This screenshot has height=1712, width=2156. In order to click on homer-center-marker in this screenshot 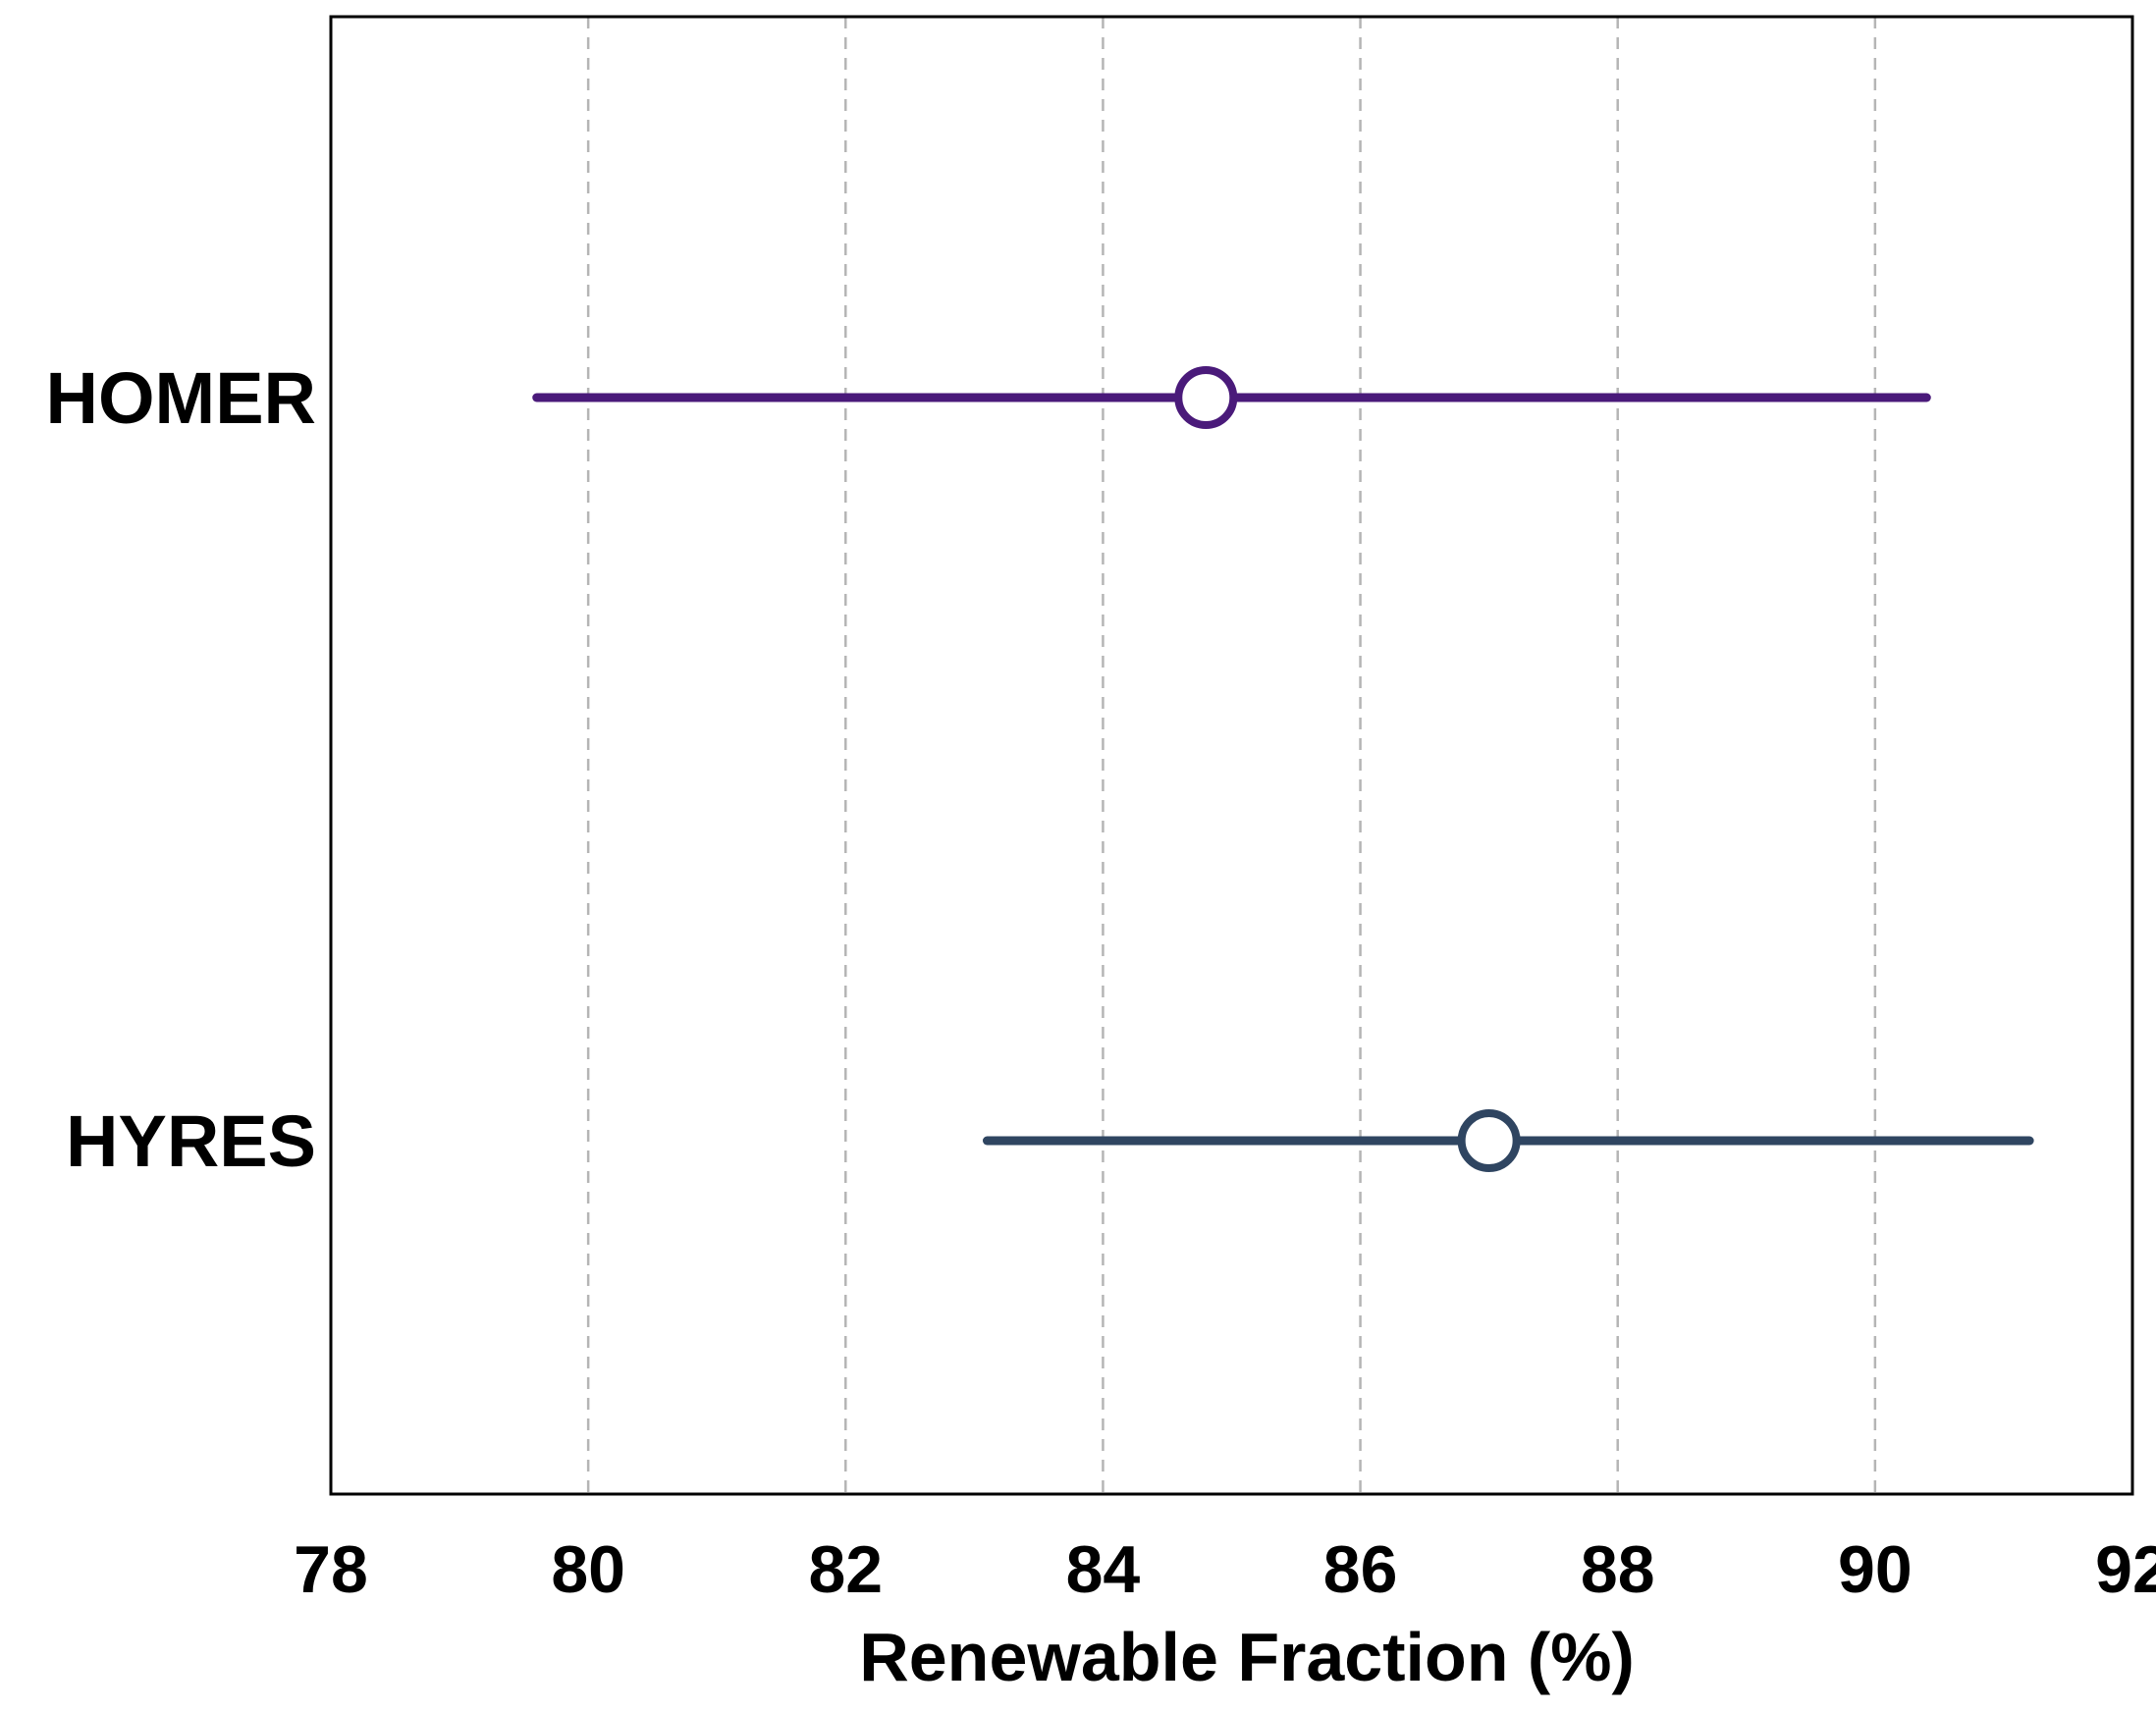, I will do `click(1206, 397)`.